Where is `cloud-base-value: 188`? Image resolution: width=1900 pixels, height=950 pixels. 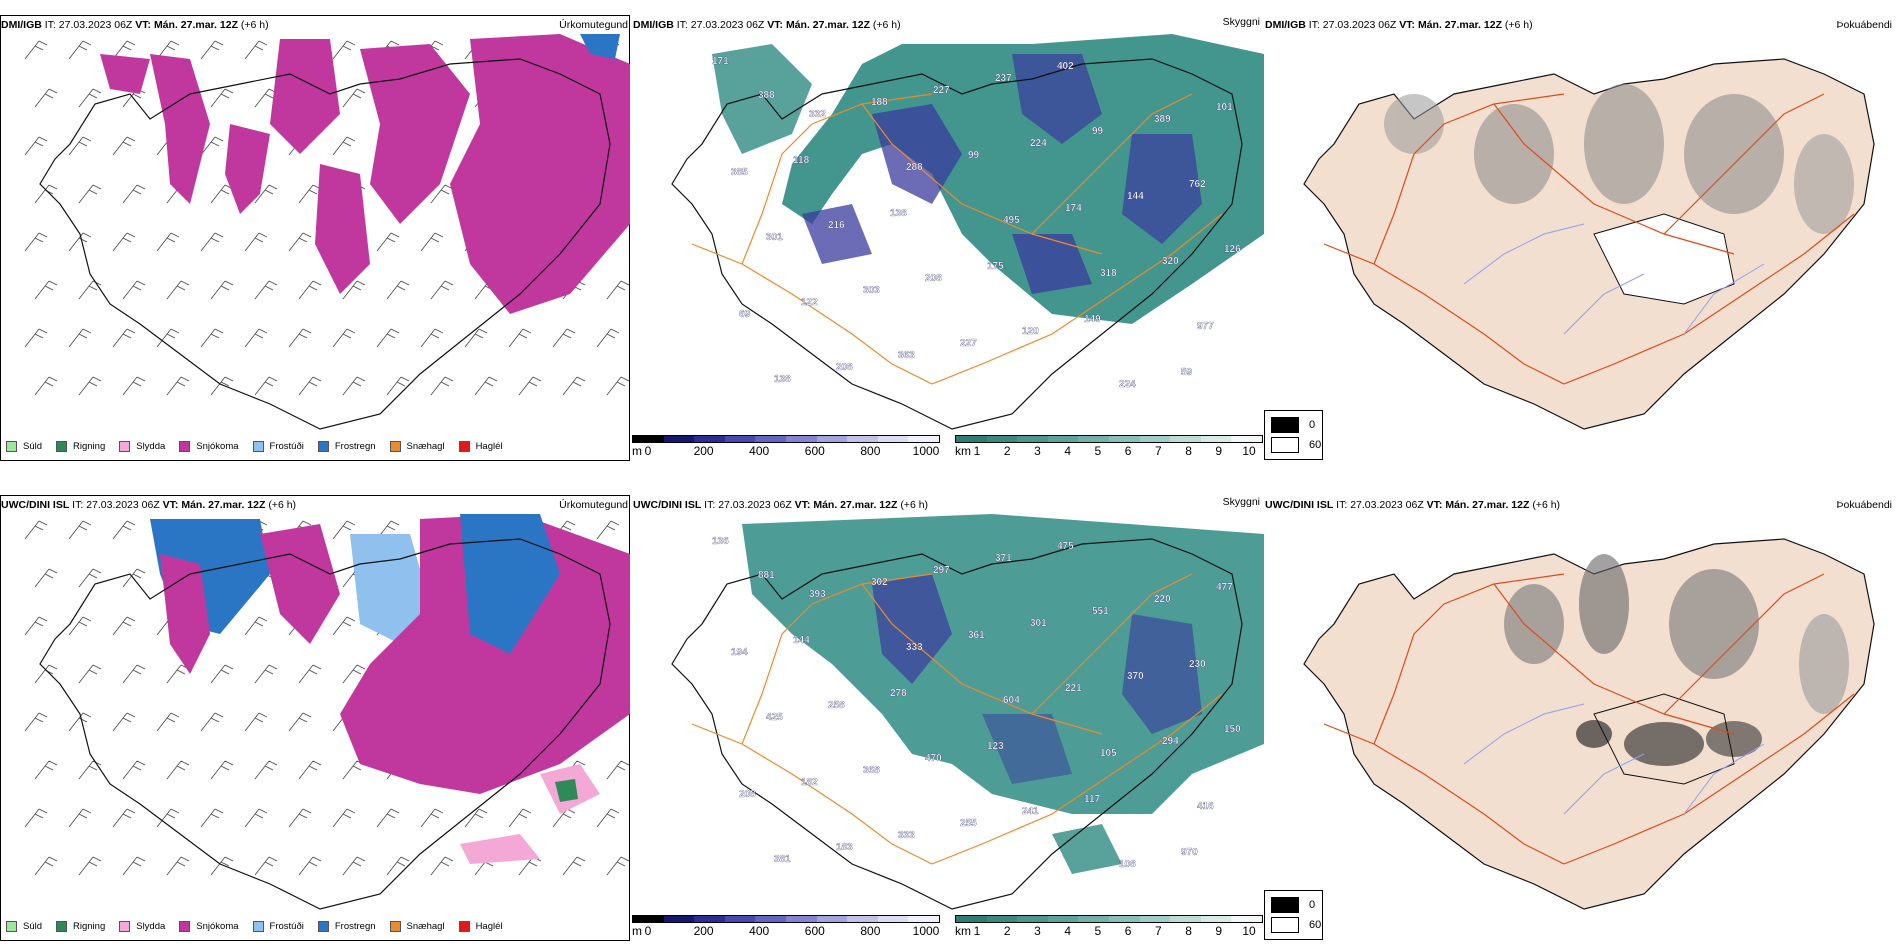 cloud-base-value: 188 is located at coordinates (879, 102).